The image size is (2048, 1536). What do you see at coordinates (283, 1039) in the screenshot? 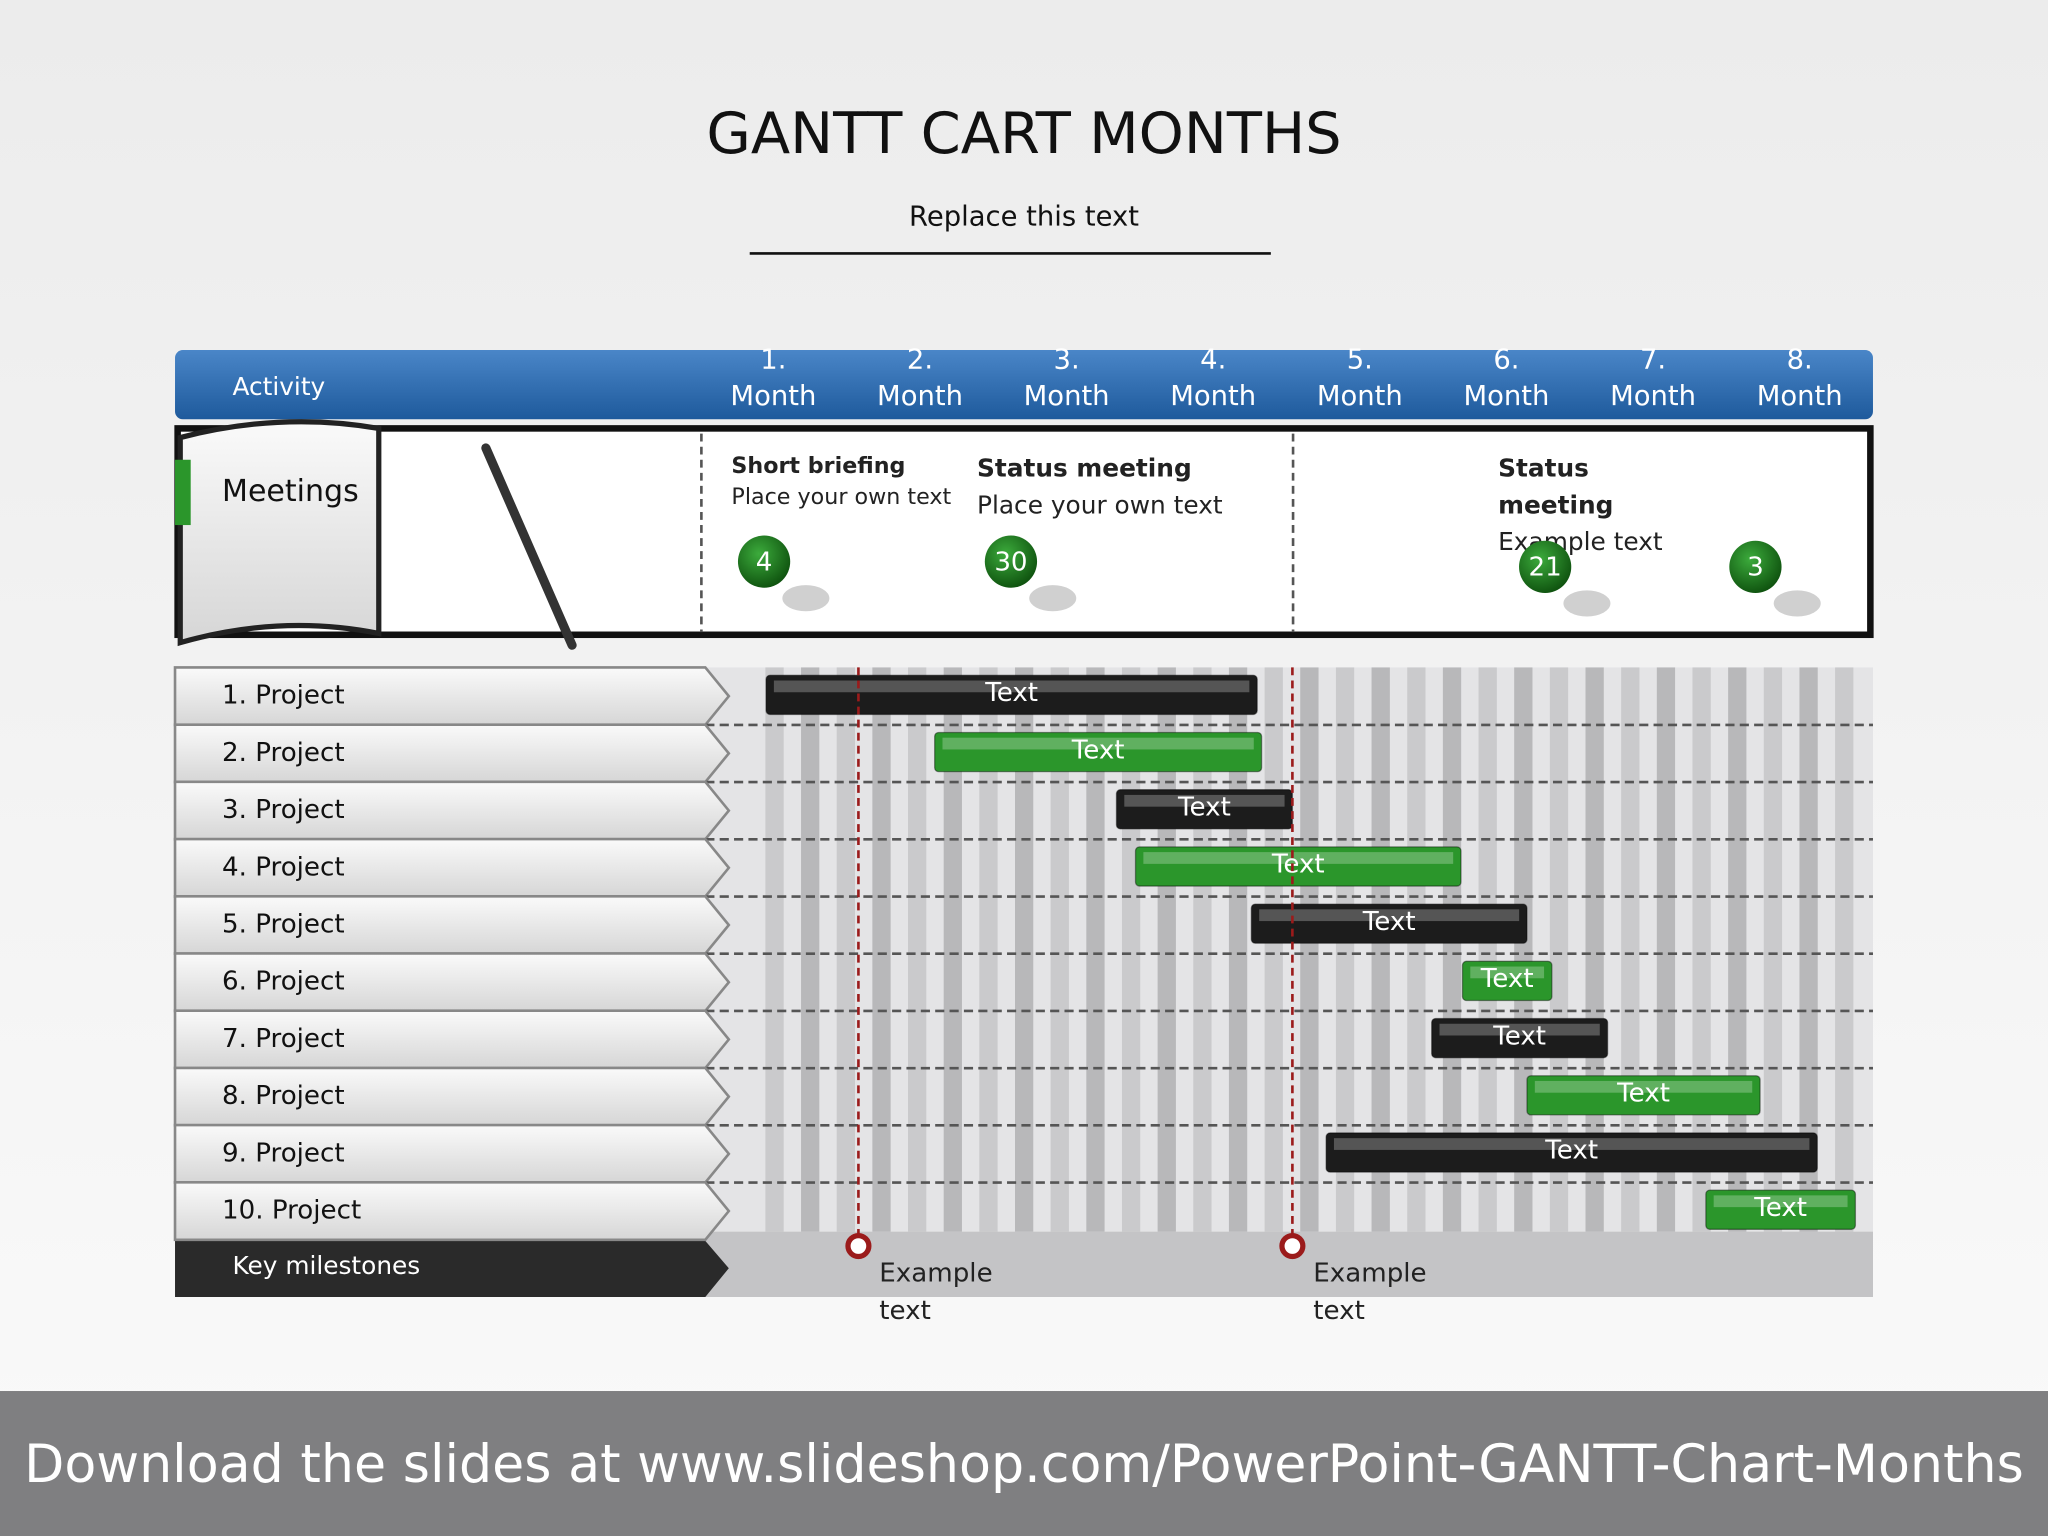
I see `project-label: 7. Project` at bounding box center [283, 1039].